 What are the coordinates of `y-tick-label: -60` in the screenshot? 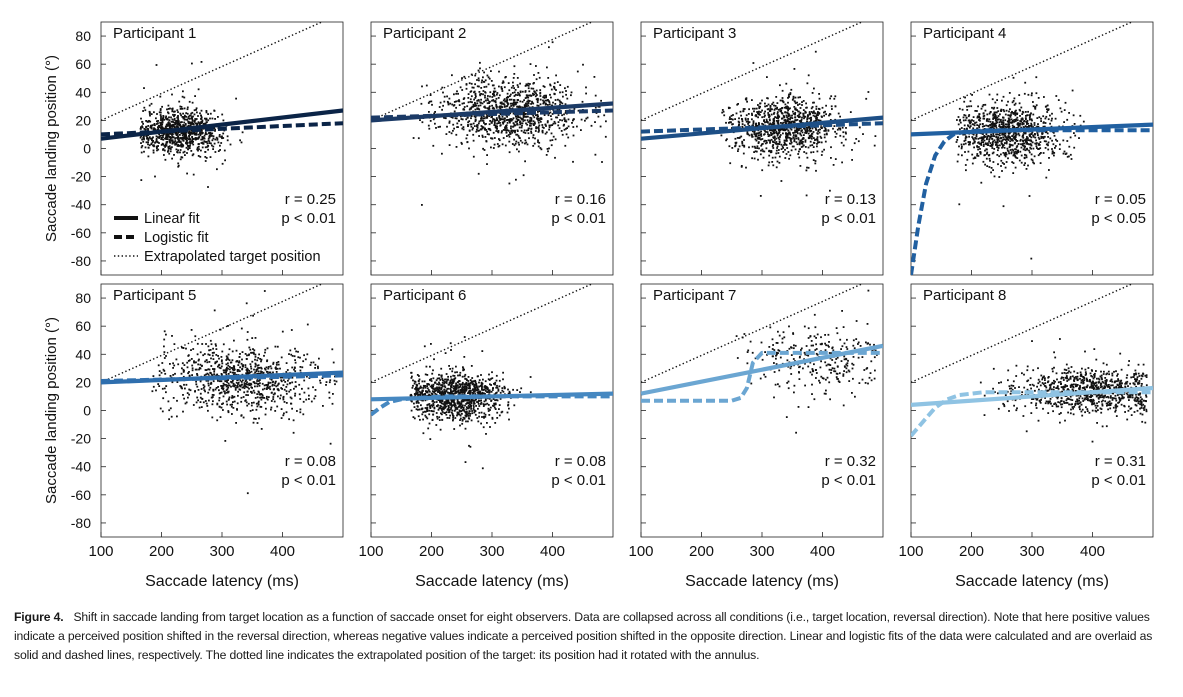 It's located at (81, 495).